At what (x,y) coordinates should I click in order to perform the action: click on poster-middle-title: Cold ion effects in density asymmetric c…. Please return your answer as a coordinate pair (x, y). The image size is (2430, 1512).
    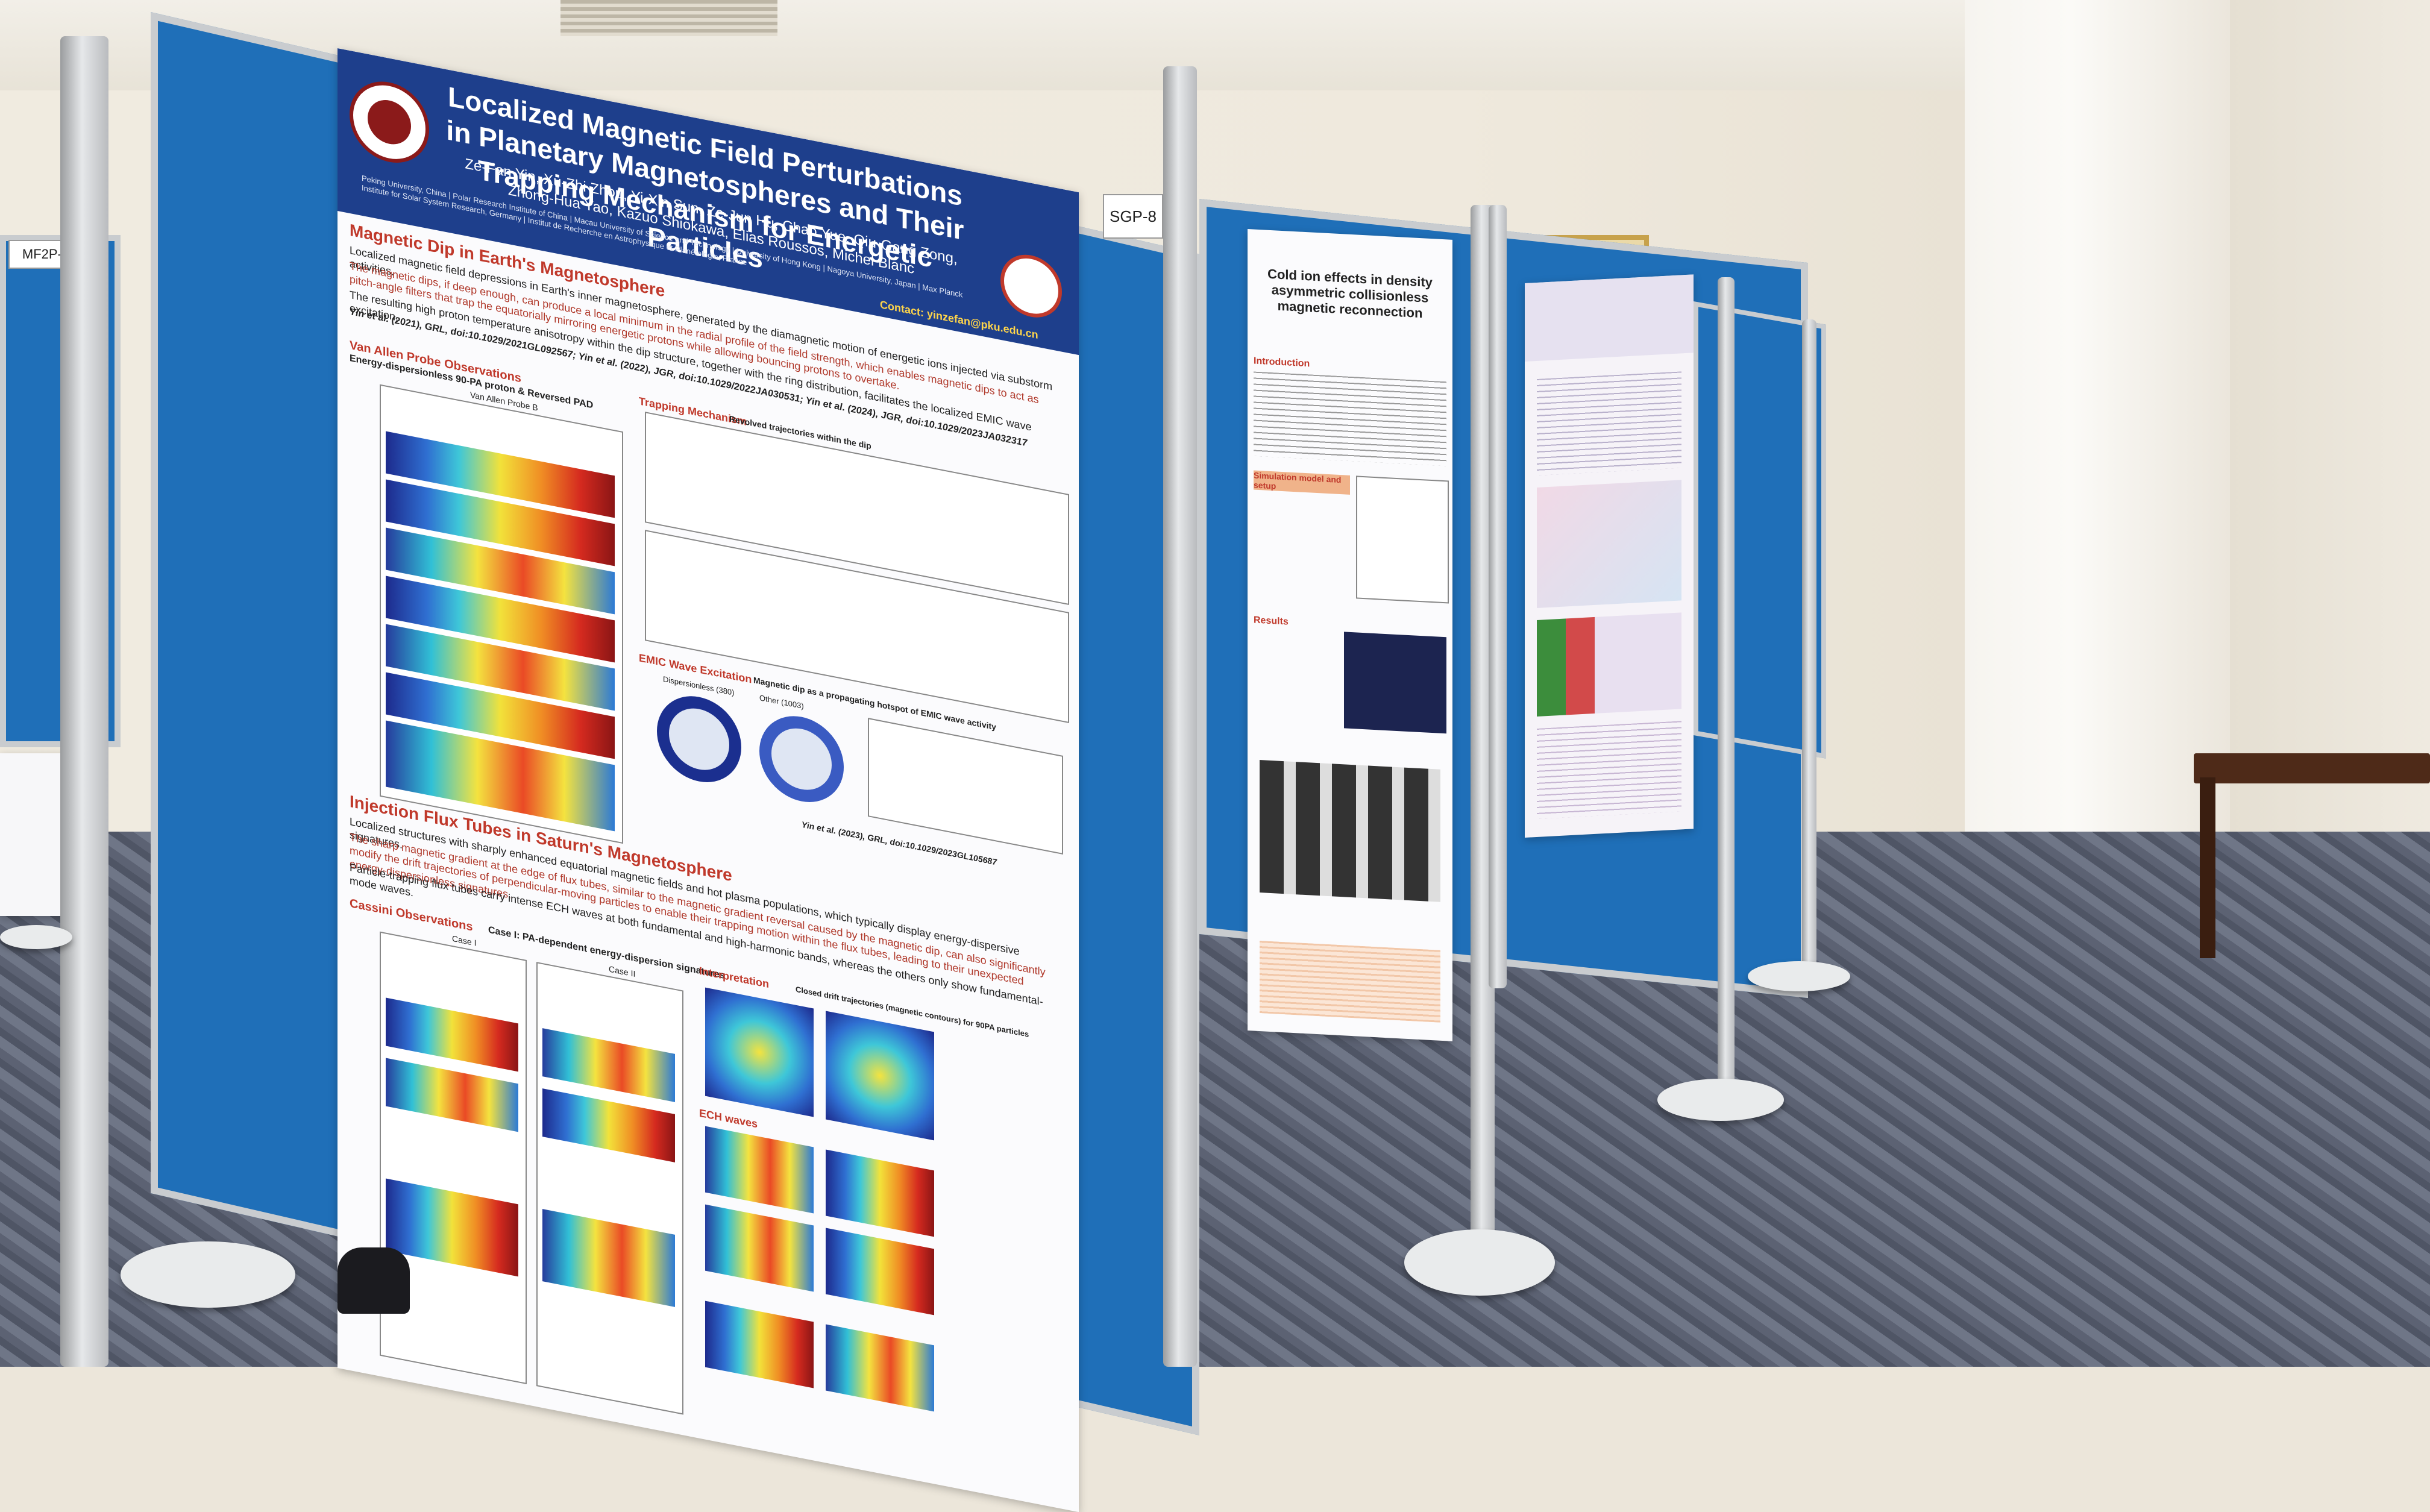
    Looking at the image, I should click on (1350, 293).